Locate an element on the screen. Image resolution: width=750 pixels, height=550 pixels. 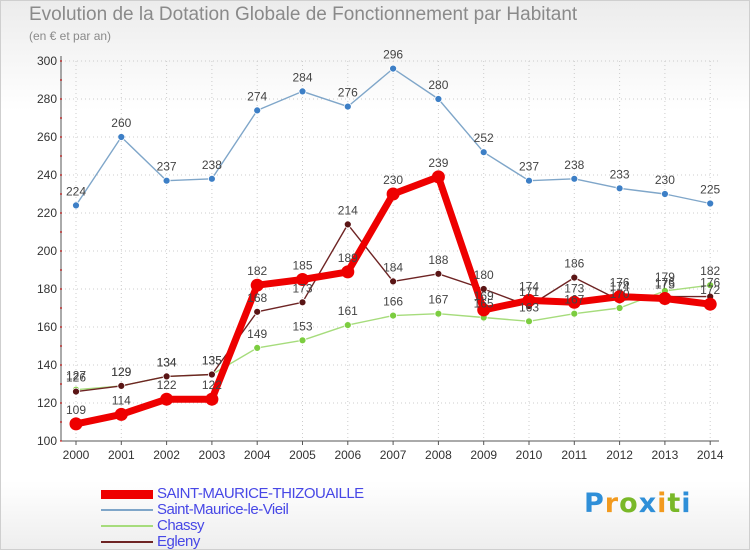
y-tick-label: 240 is located at coordinates (47, 175).